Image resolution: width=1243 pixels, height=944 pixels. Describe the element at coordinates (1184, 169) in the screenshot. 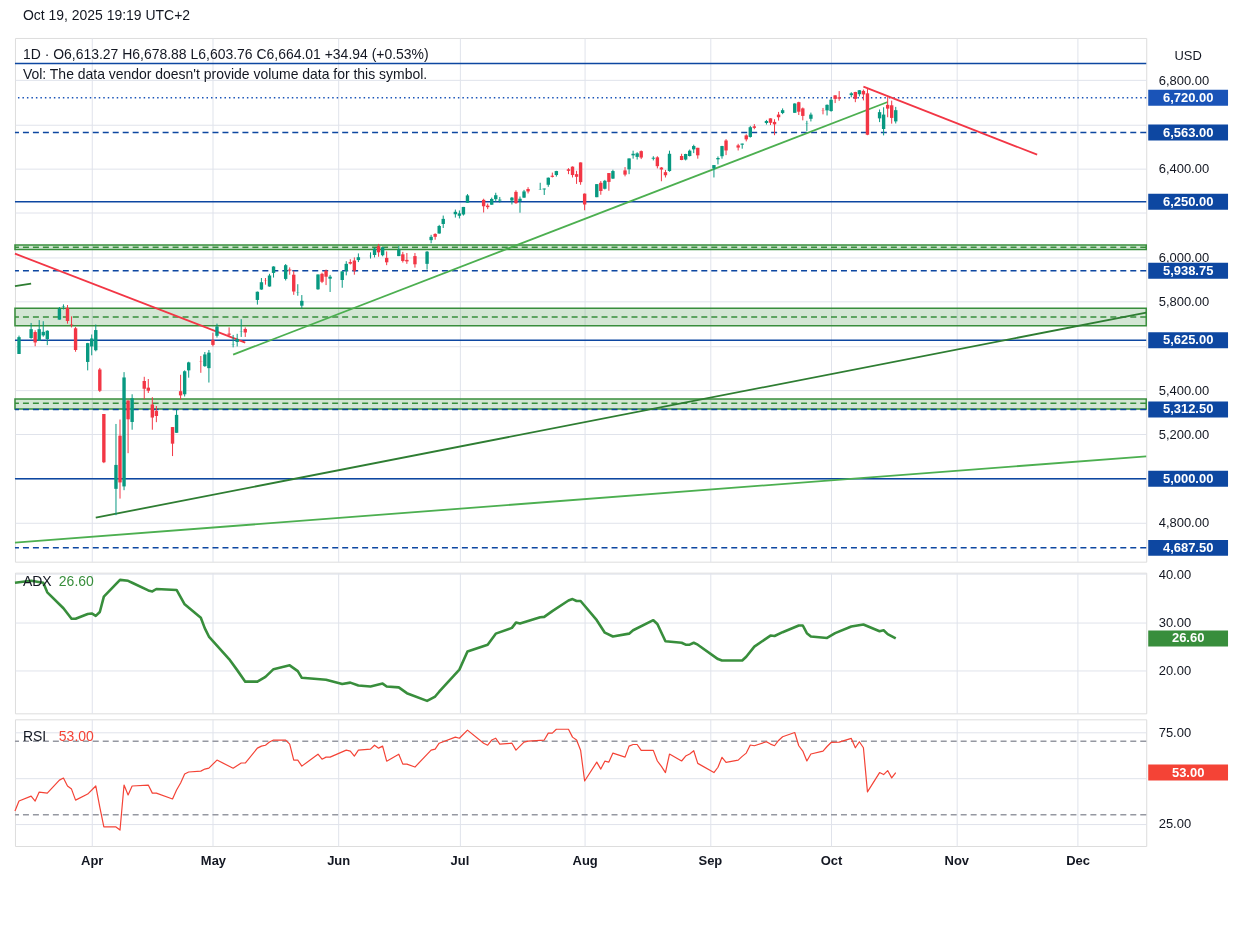

I see `y-tick-label: 6,400.00` at that location.